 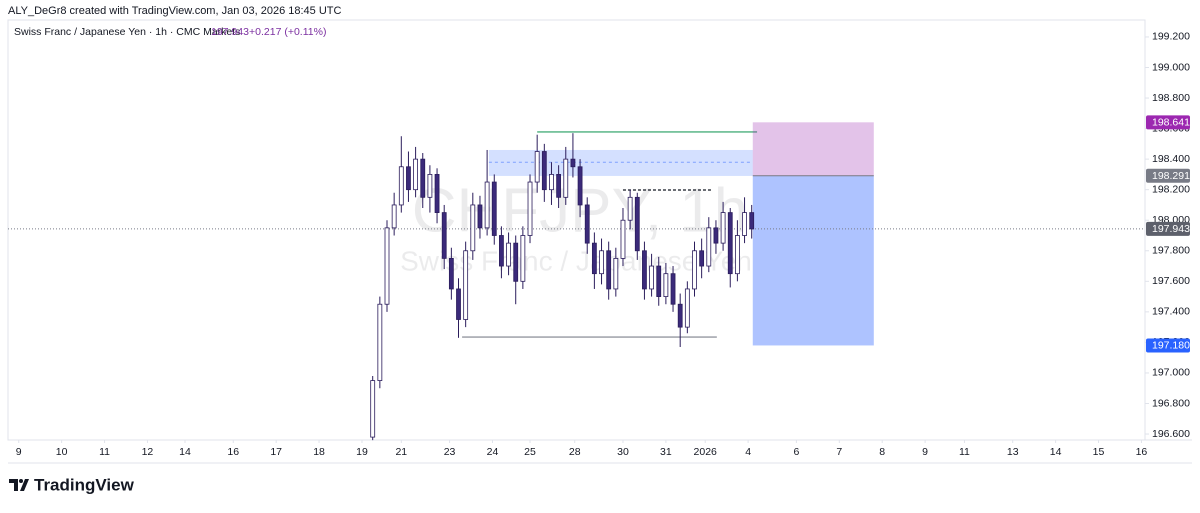 I want to click on y-tick-label: 199.000, so click(x=1171, y=67).